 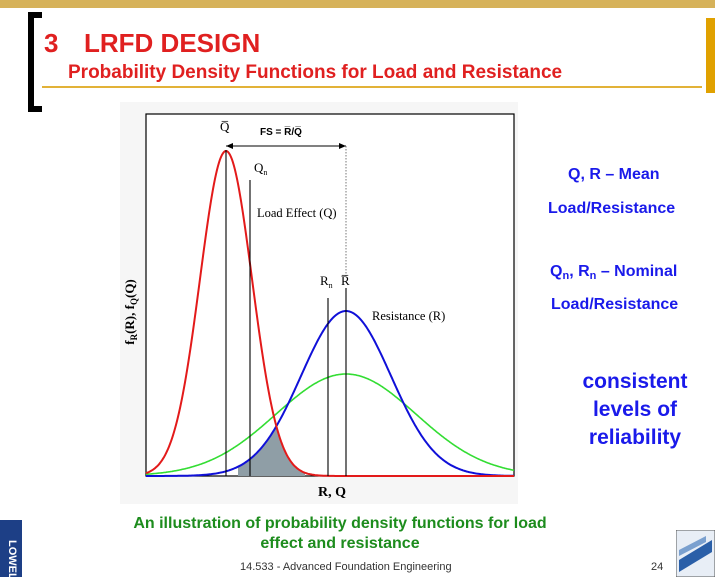 What do you see at coordinates (657, 567) in the screenshot?
I see `page-number: 24` at bounding box center [657, 567].